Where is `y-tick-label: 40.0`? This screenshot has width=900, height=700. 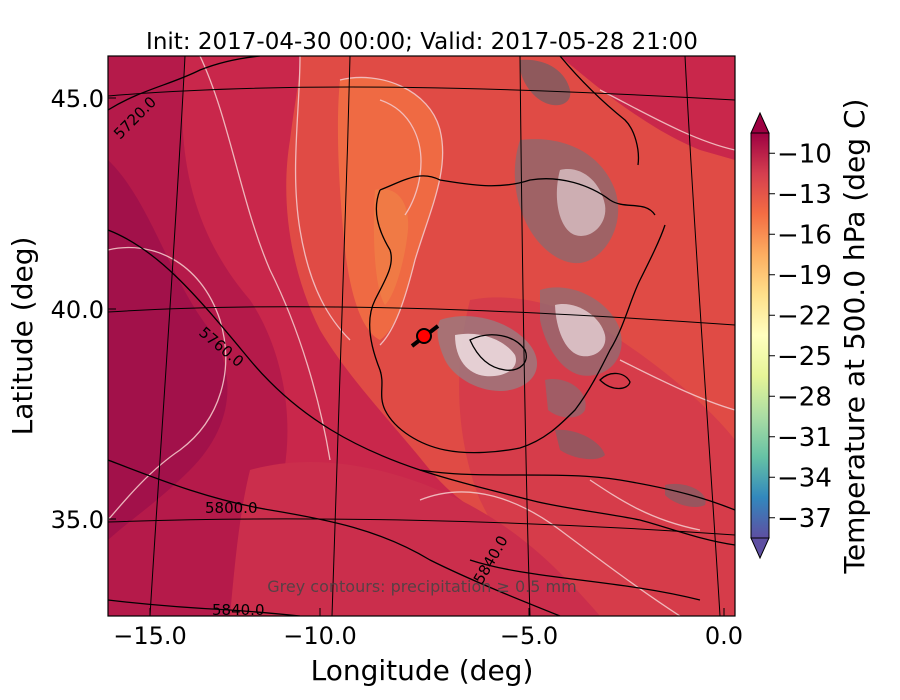
y-tick-label: 40.0 is located at coordinates (77, 310).